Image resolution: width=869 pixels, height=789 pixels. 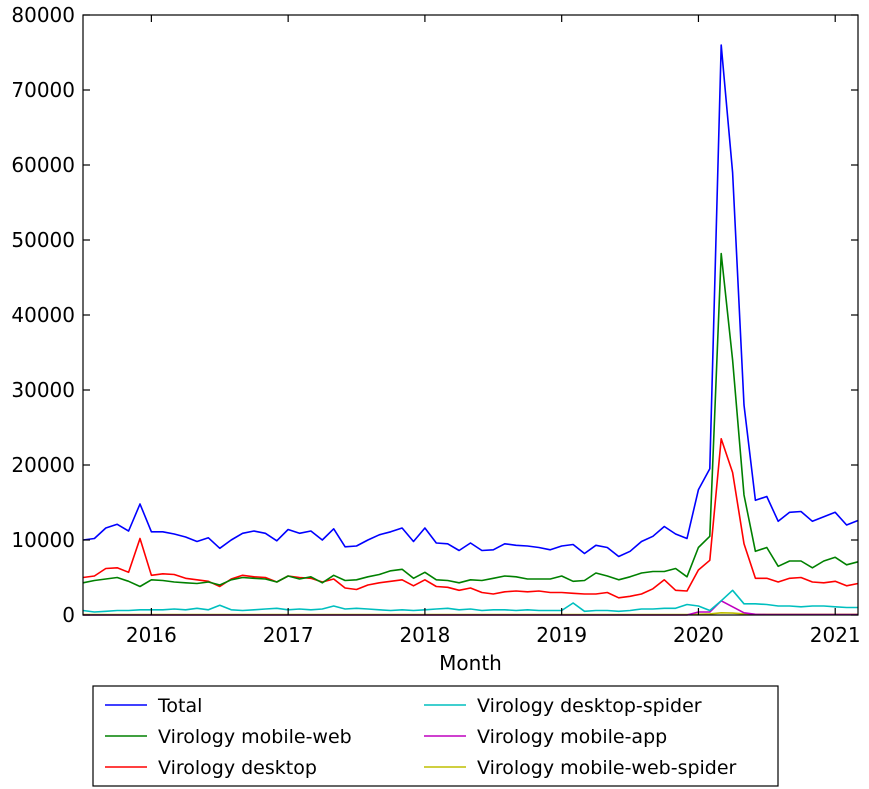 What do you see at coordinates (470, 663) in the screenshot?
I see `x-axis-label: Month` at bounding box center [470, 663].